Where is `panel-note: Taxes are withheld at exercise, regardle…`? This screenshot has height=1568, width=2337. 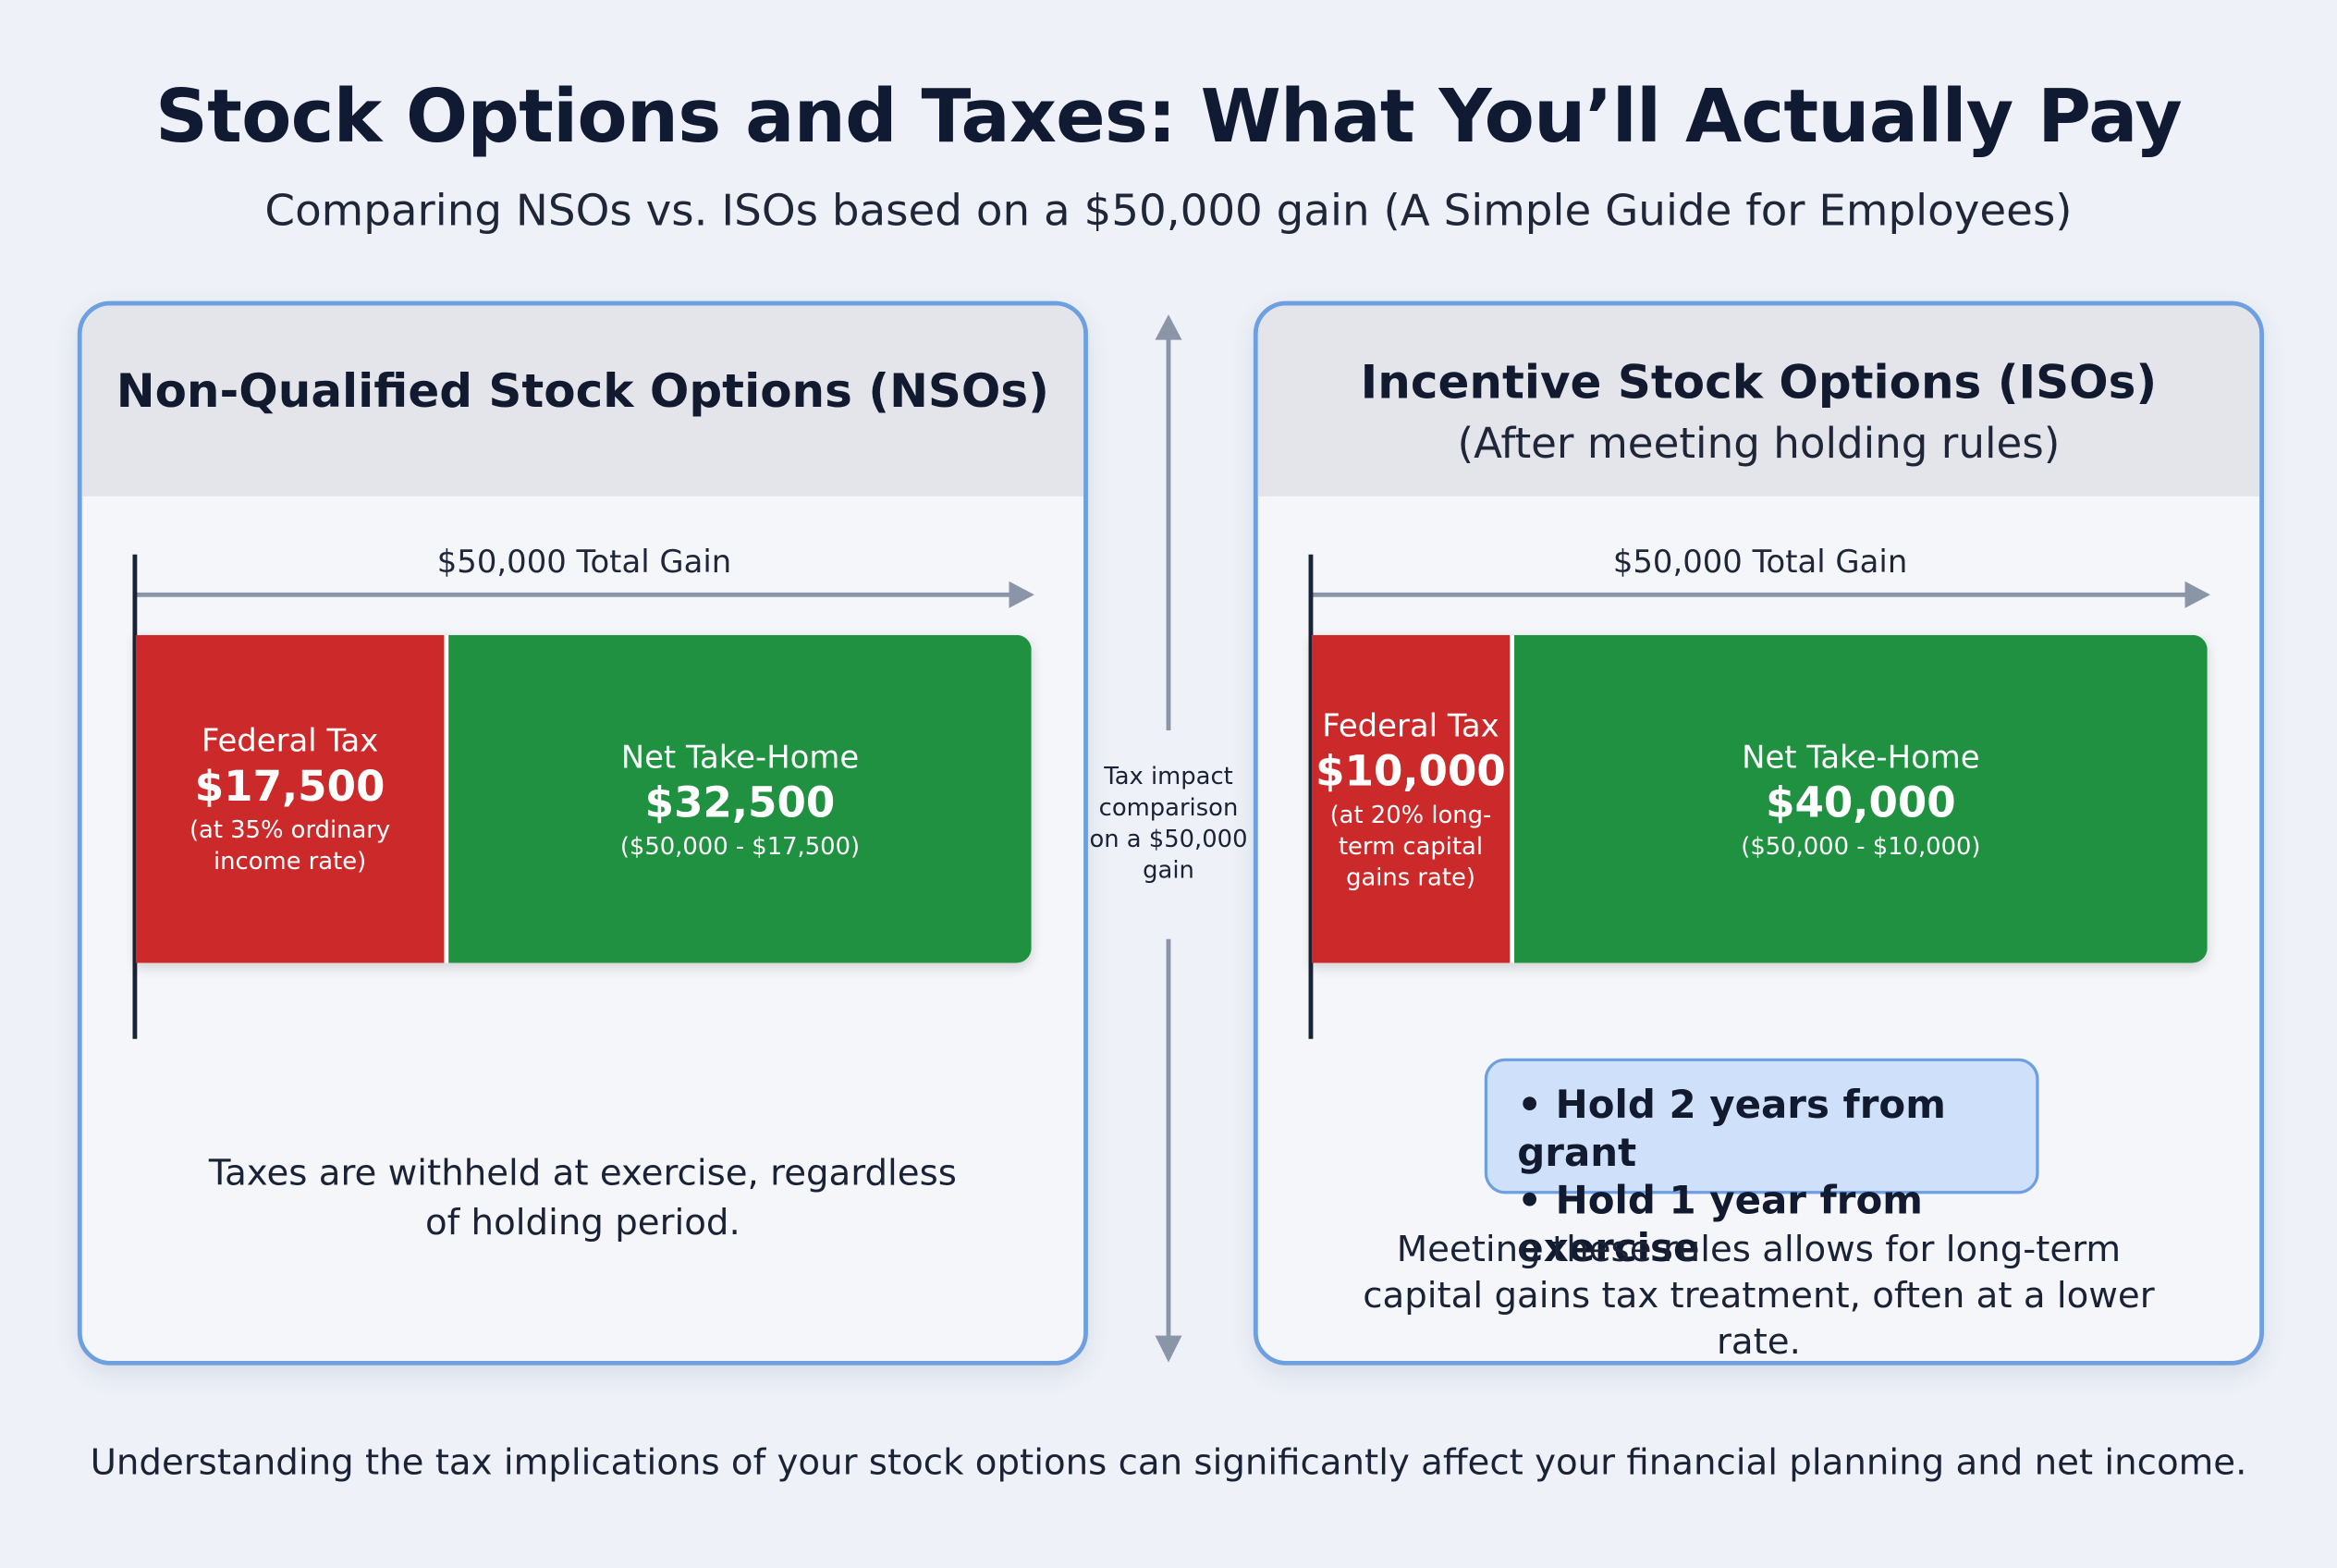
panel-note: Taxes are withheld at exercise, regardle… is located at coordinates (582, 1197).